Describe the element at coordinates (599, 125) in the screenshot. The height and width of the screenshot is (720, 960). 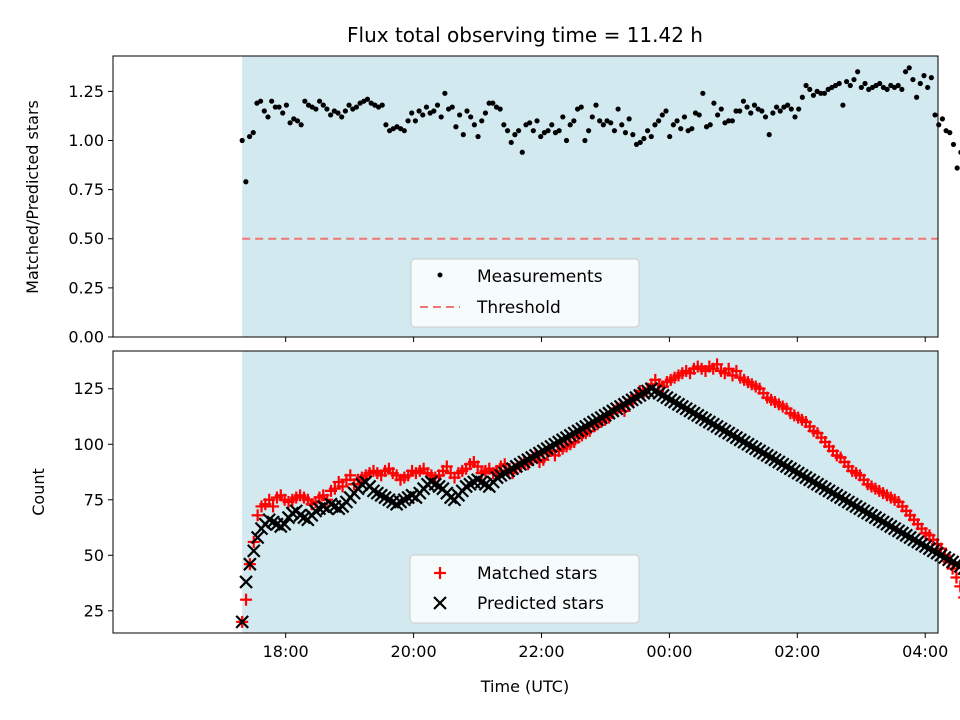
I see `measurements-series` at that location.